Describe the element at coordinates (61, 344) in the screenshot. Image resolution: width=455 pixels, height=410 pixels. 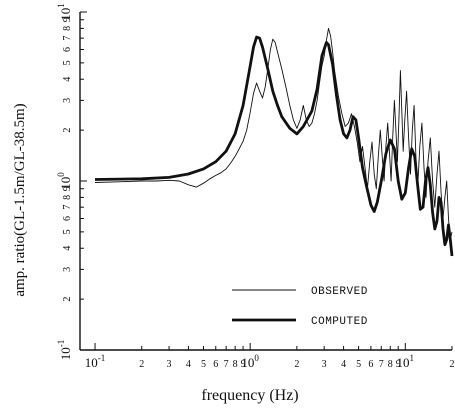
I see `y-tick-exponent: -1` at that location.